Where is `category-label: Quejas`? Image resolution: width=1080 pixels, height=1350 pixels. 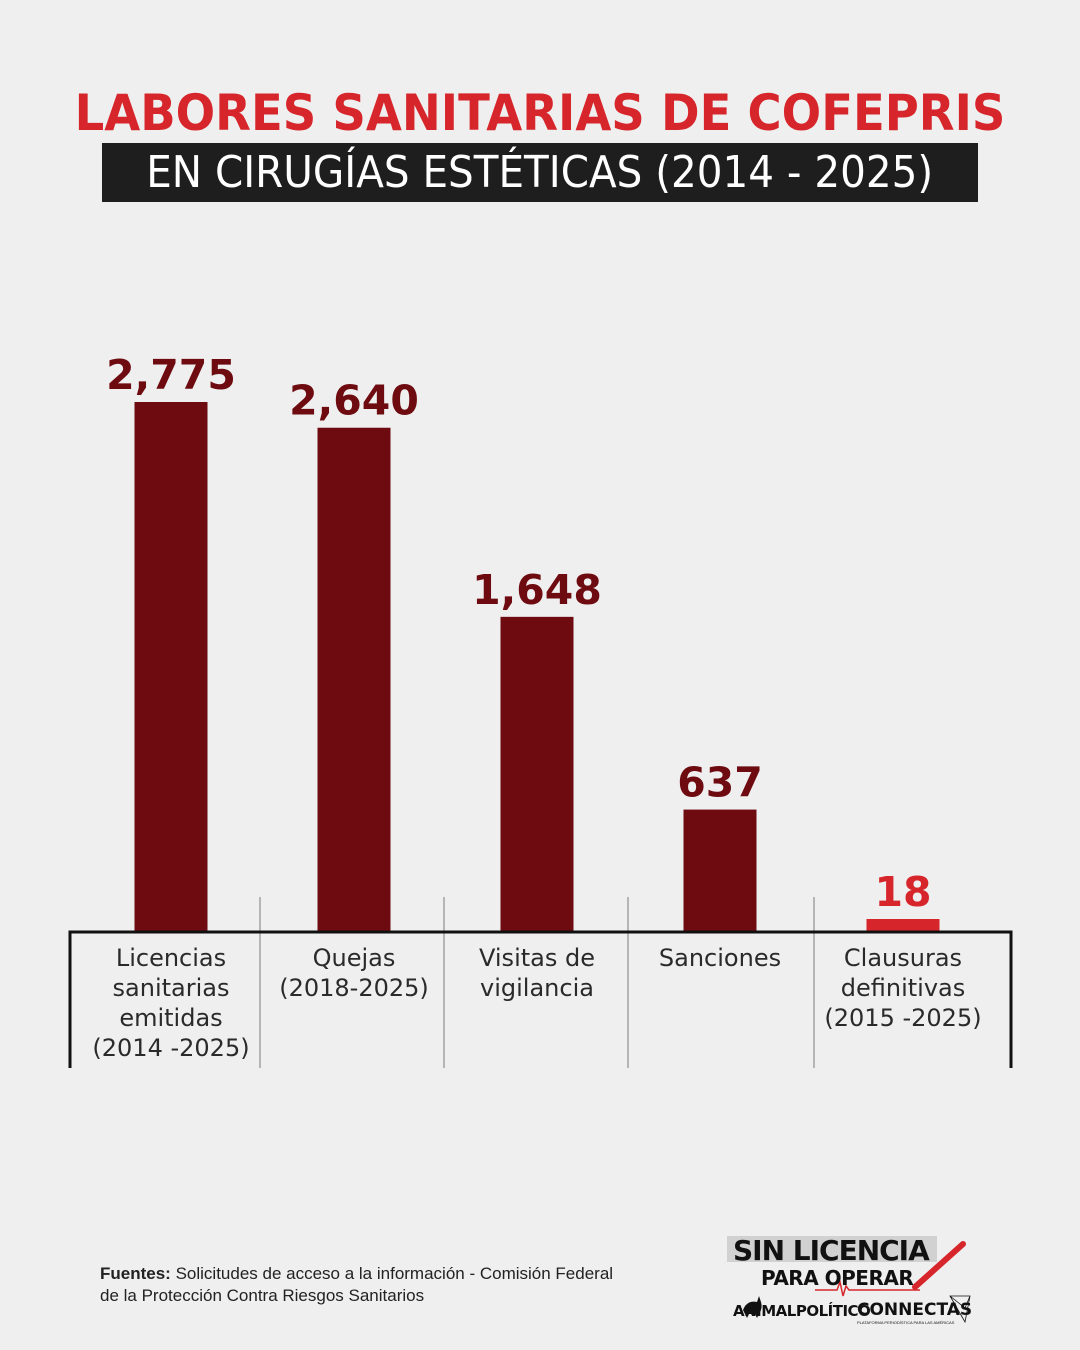
category-label: Quejas is located at coordinates (354, 958).